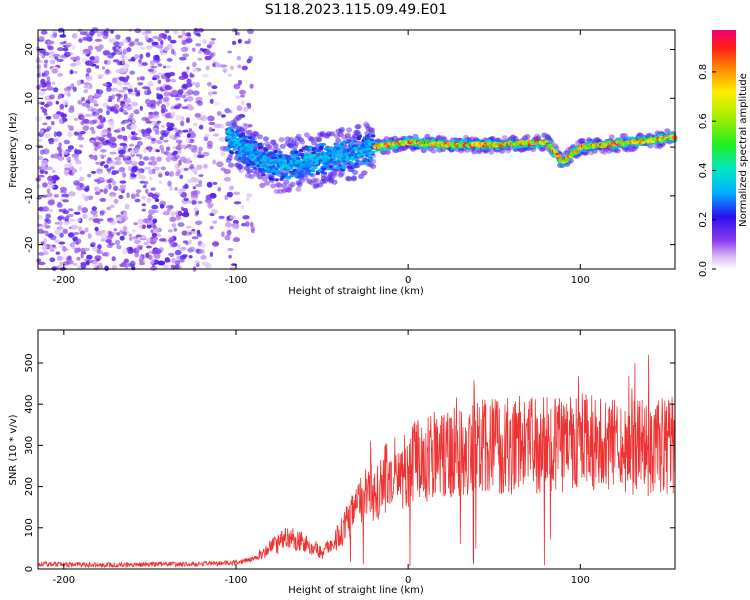  What do you see at coordinates (13, 150) in the screenshot?
I see `spectrogram-y-axis-label: Frequency (Hz)` at bounding box center [13, 150].